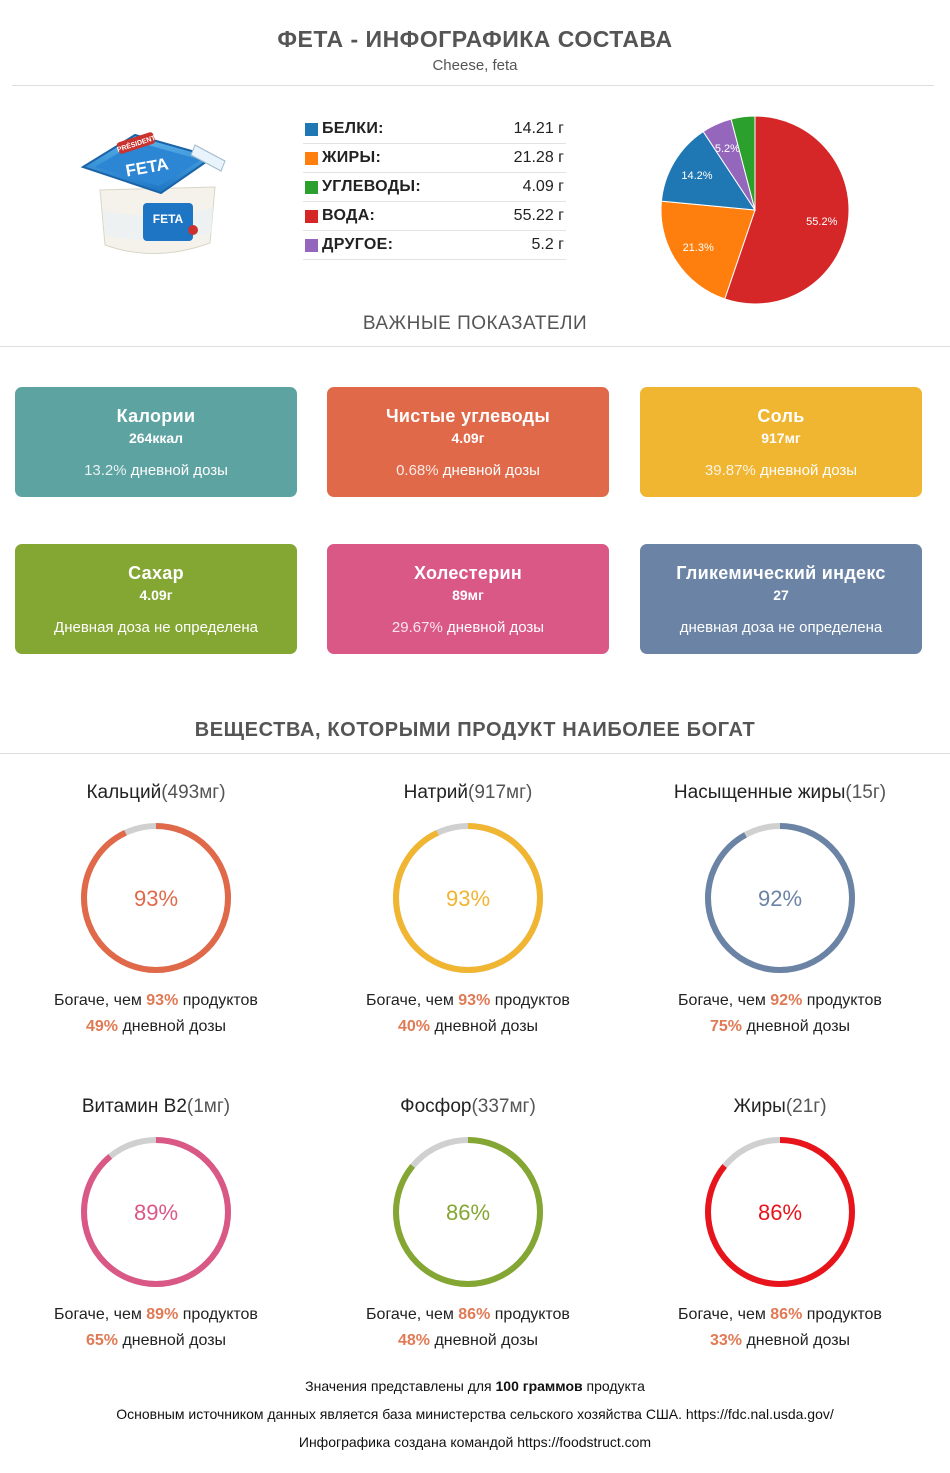  What do you see at coordinates (696, 176) in the screenshot?
I see `pie-slice-label: 14.2%` at bounding box center [696, 176].